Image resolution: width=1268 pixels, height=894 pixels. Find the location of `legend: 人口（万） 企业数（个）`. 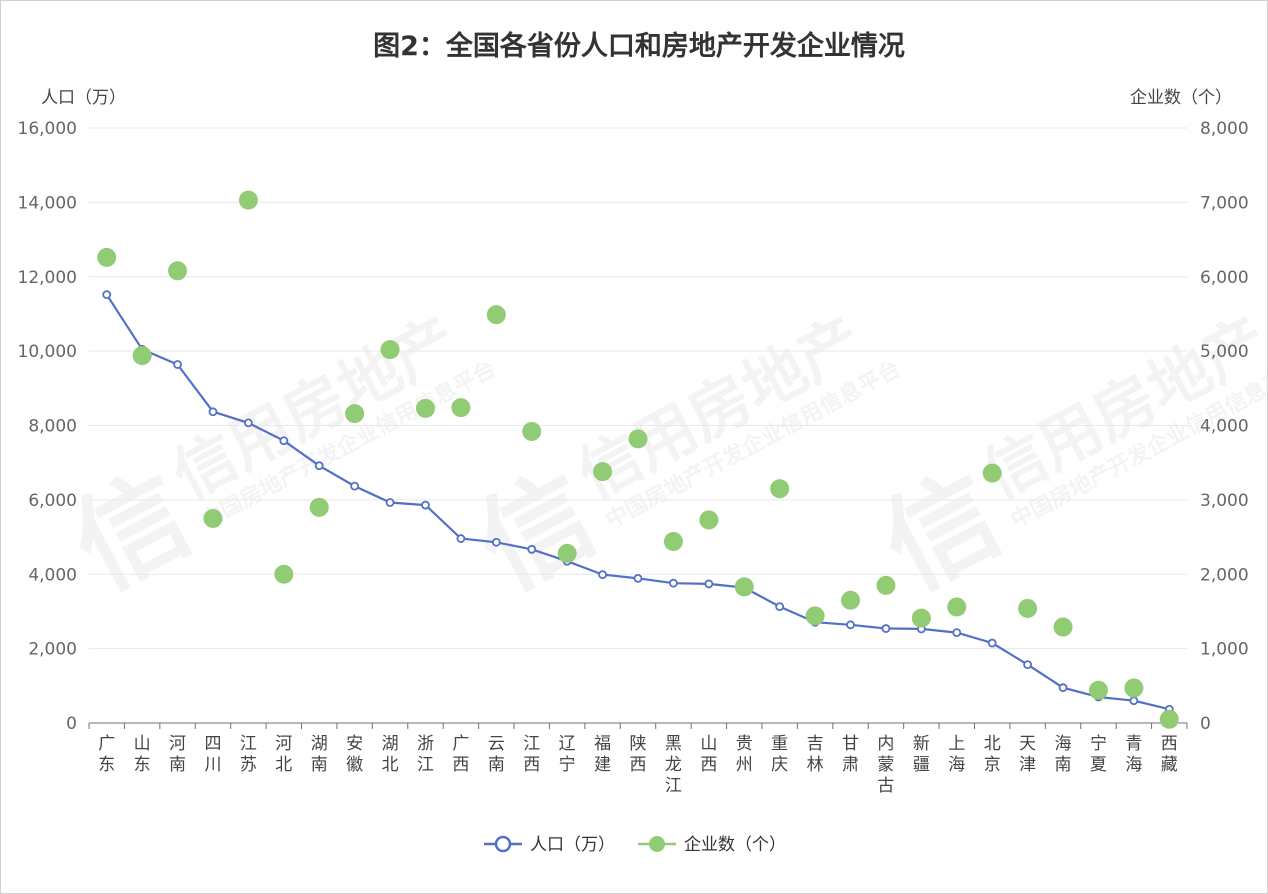

legend: 人口（万） 企业数（个） is located at coordinates (635, 845).